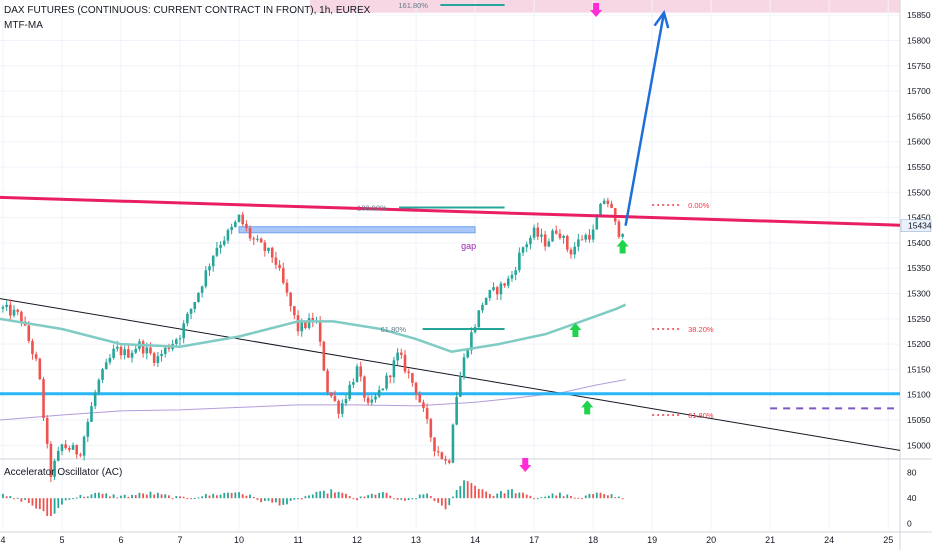 The image size is (932, 550). Describe the element at coordinates (313, 400) in the screenshot. I see `ma-slow-line` at that location.